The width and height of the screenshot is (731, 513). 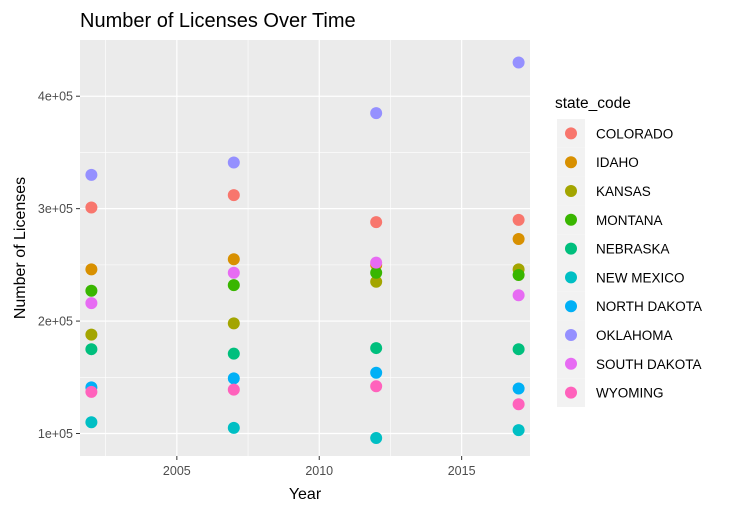 I want to click on legend-marker-south-dakota, so click(x=571, y=363).